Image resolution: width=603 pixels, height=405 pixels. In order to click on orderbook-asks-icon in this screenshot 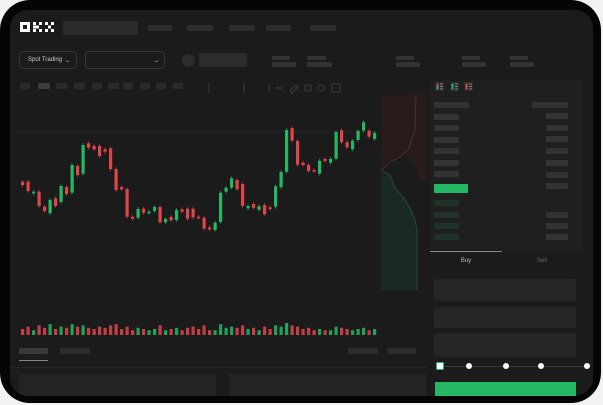, I will do `click(468, 86)`.